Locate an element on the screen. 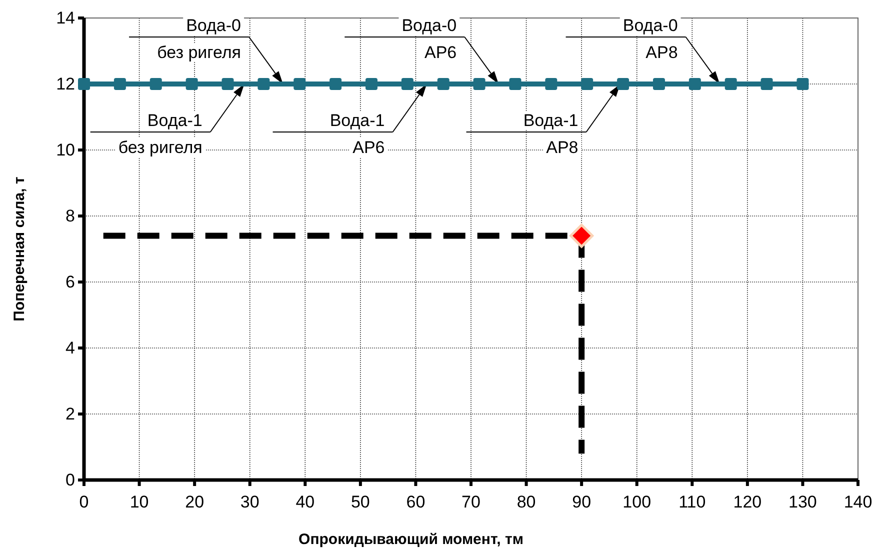 The image size is (883, 549). x-tick-label: 20 is located at coordinates (194, 502).